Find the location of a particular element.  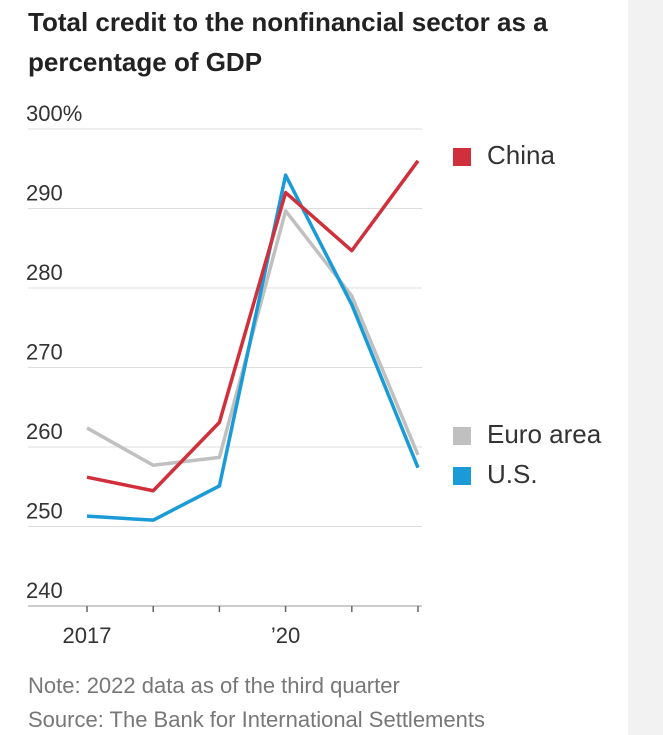

legend-label: China is located at coordinates (521, 155).